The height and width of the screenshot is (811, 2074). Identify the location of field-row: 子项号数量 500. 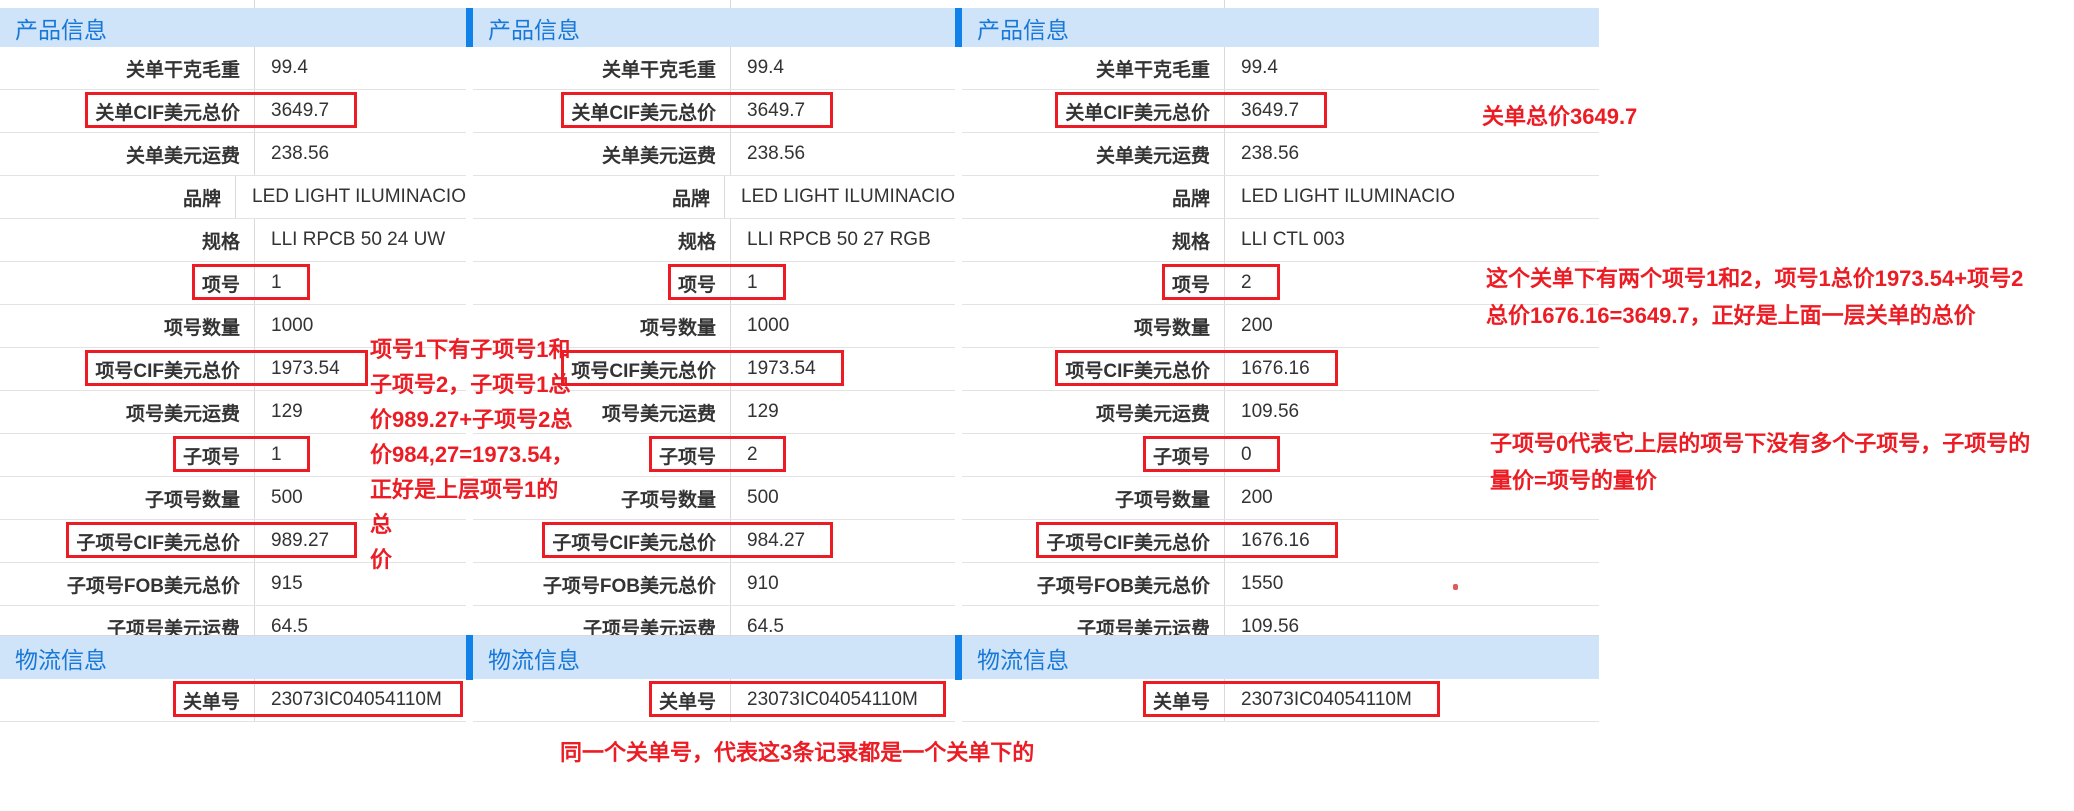
(233, 498).